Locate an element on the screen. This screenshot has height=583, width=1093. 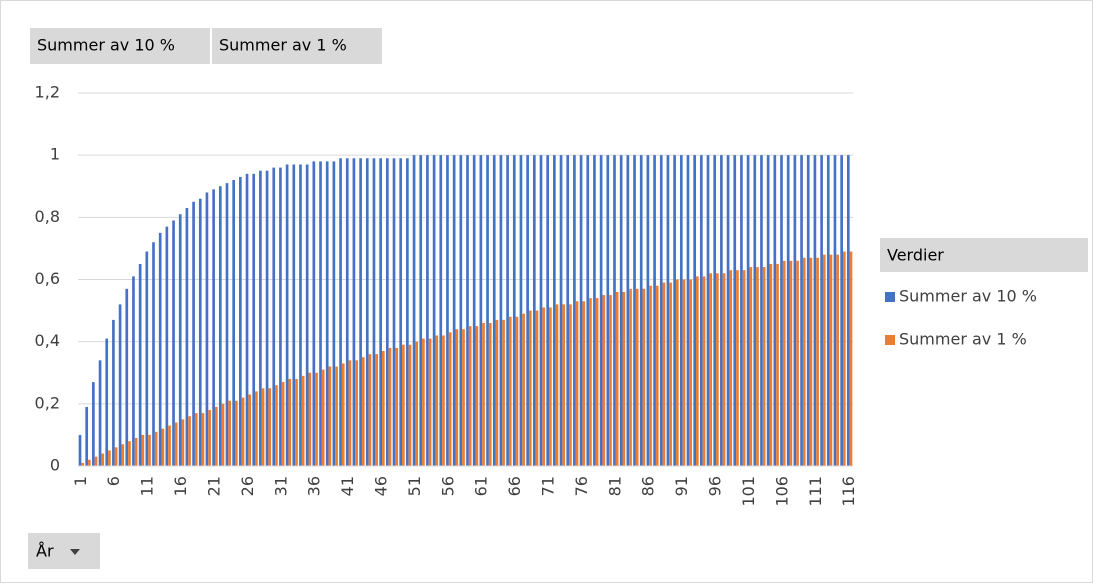
axis-field-button: År is located at coordinates (64, 551).